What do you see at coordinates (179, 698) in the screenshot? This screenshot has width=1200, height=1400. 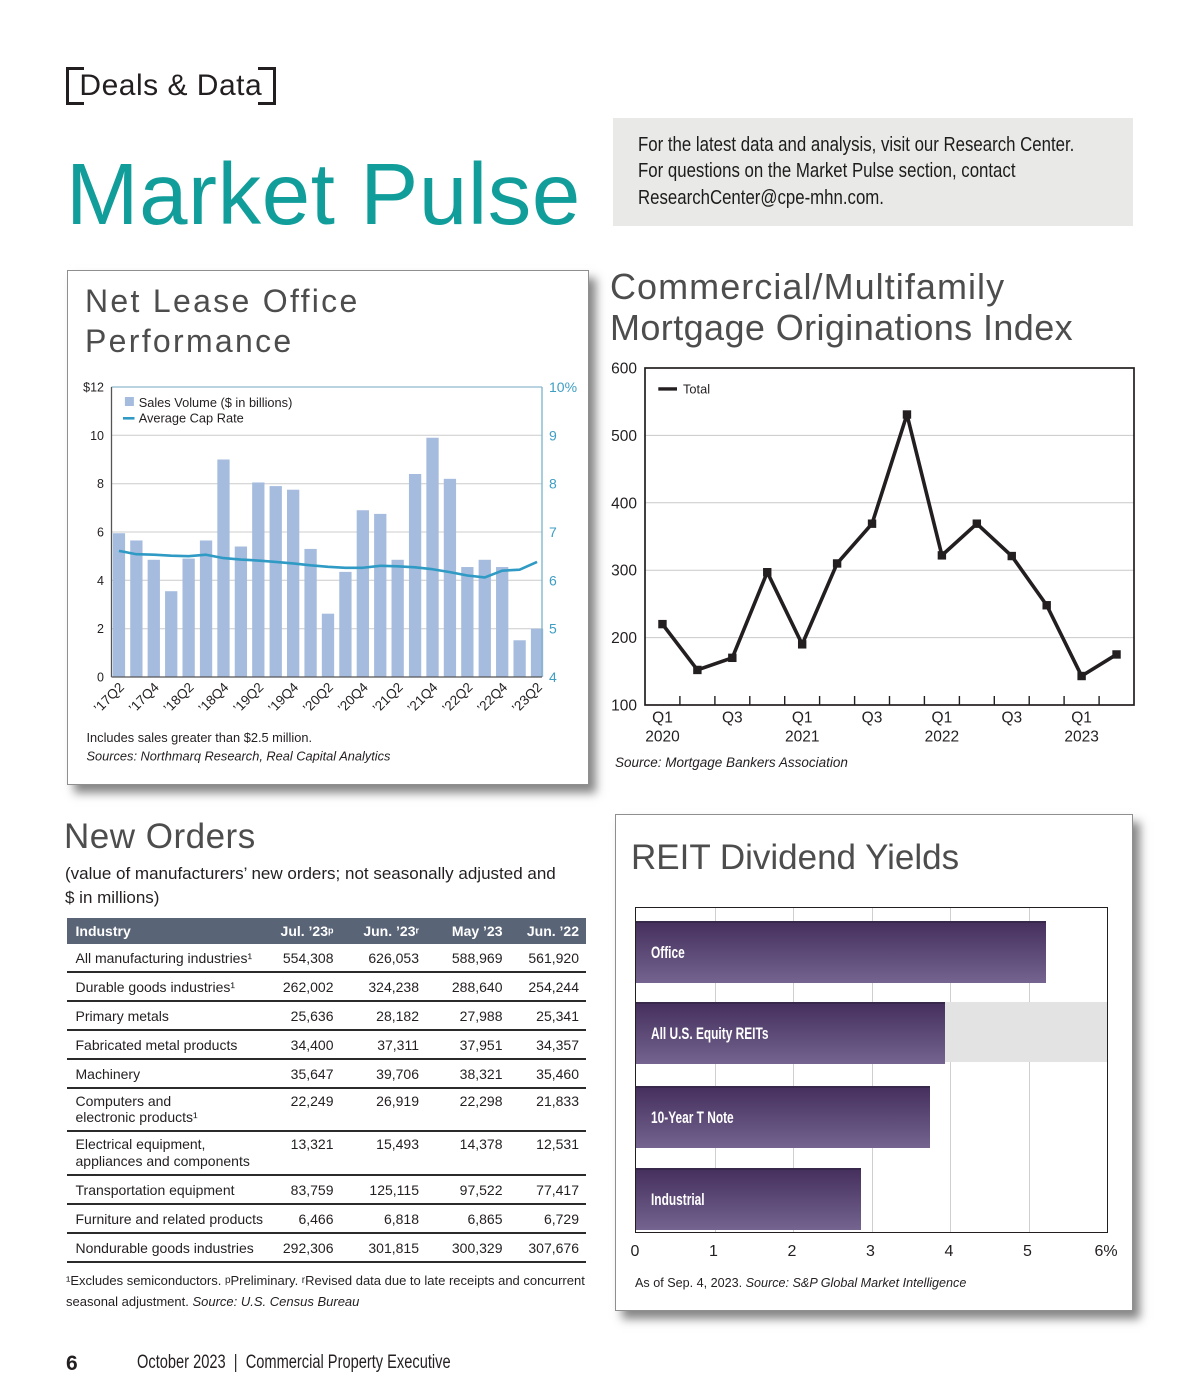 I see `svg-text: ’18Q2` at bounding box center [179, 698].